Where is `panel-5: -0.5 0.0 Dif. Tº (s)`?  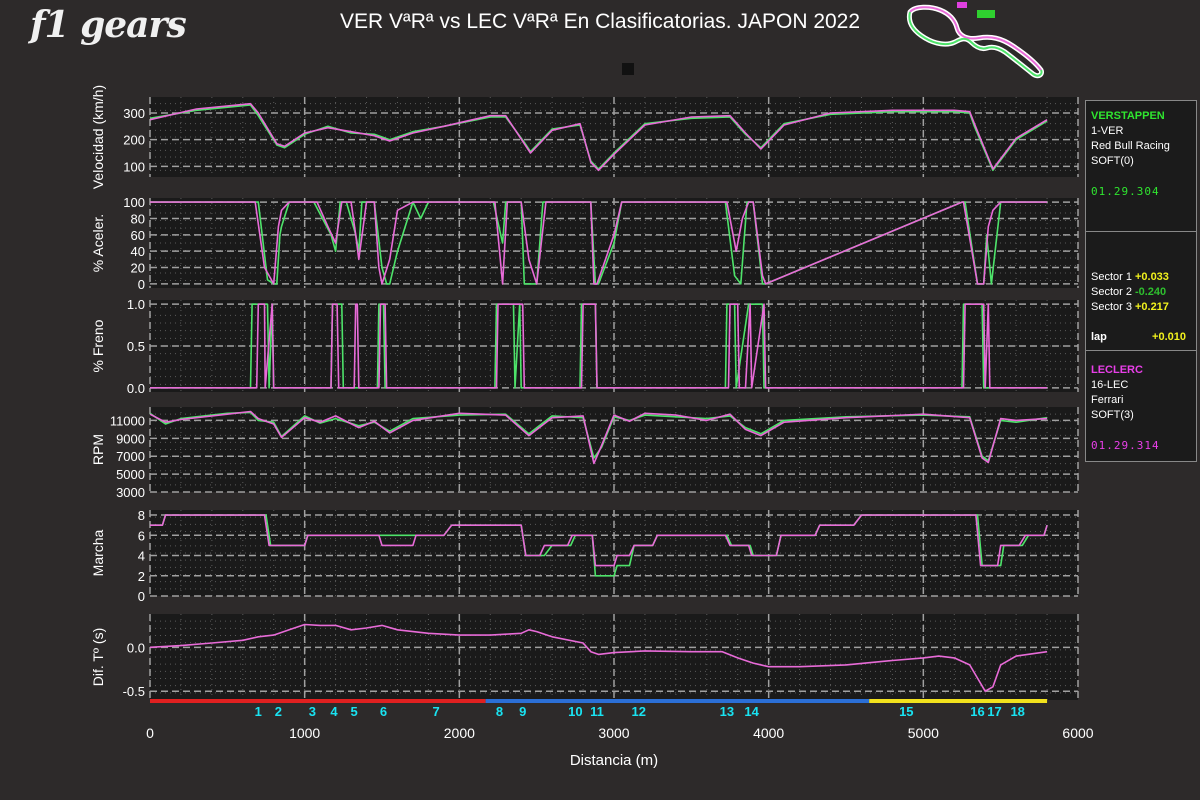
panel-5: -0.5 0.0 Dif. Tº (s) is located at coordinates (584, 657).